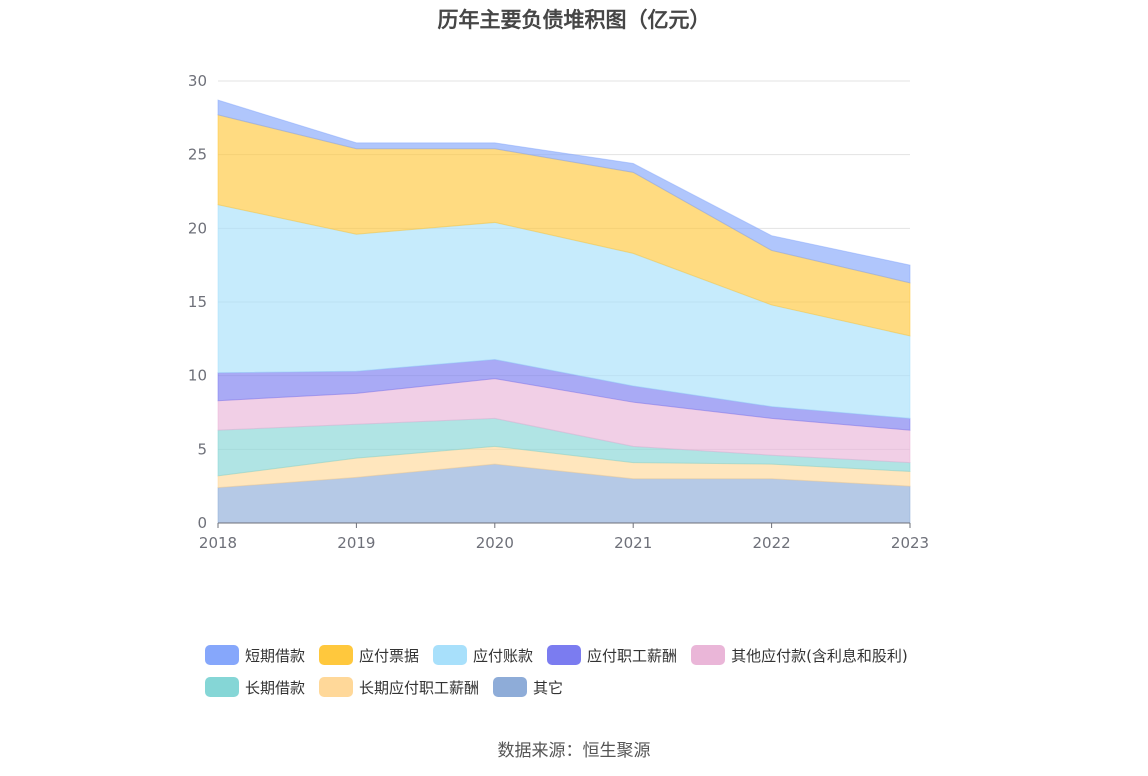 Image resolution: width=1148 pixels, height=776 pixels. Describe the element at coordinates (275, 655) in the screenshot. I see `legend-label: 短期借款` at that location.